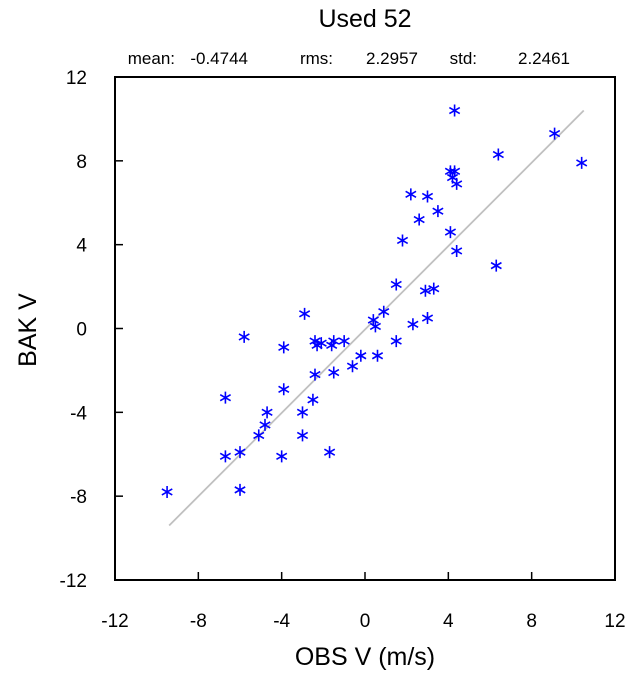 Image resolution: width=636 pixels, height=677 pixels. What do you see at coordinates (219, 58) in the screenshot?
I see `stat-value: -0.4744` at bounding box center [219, 58].